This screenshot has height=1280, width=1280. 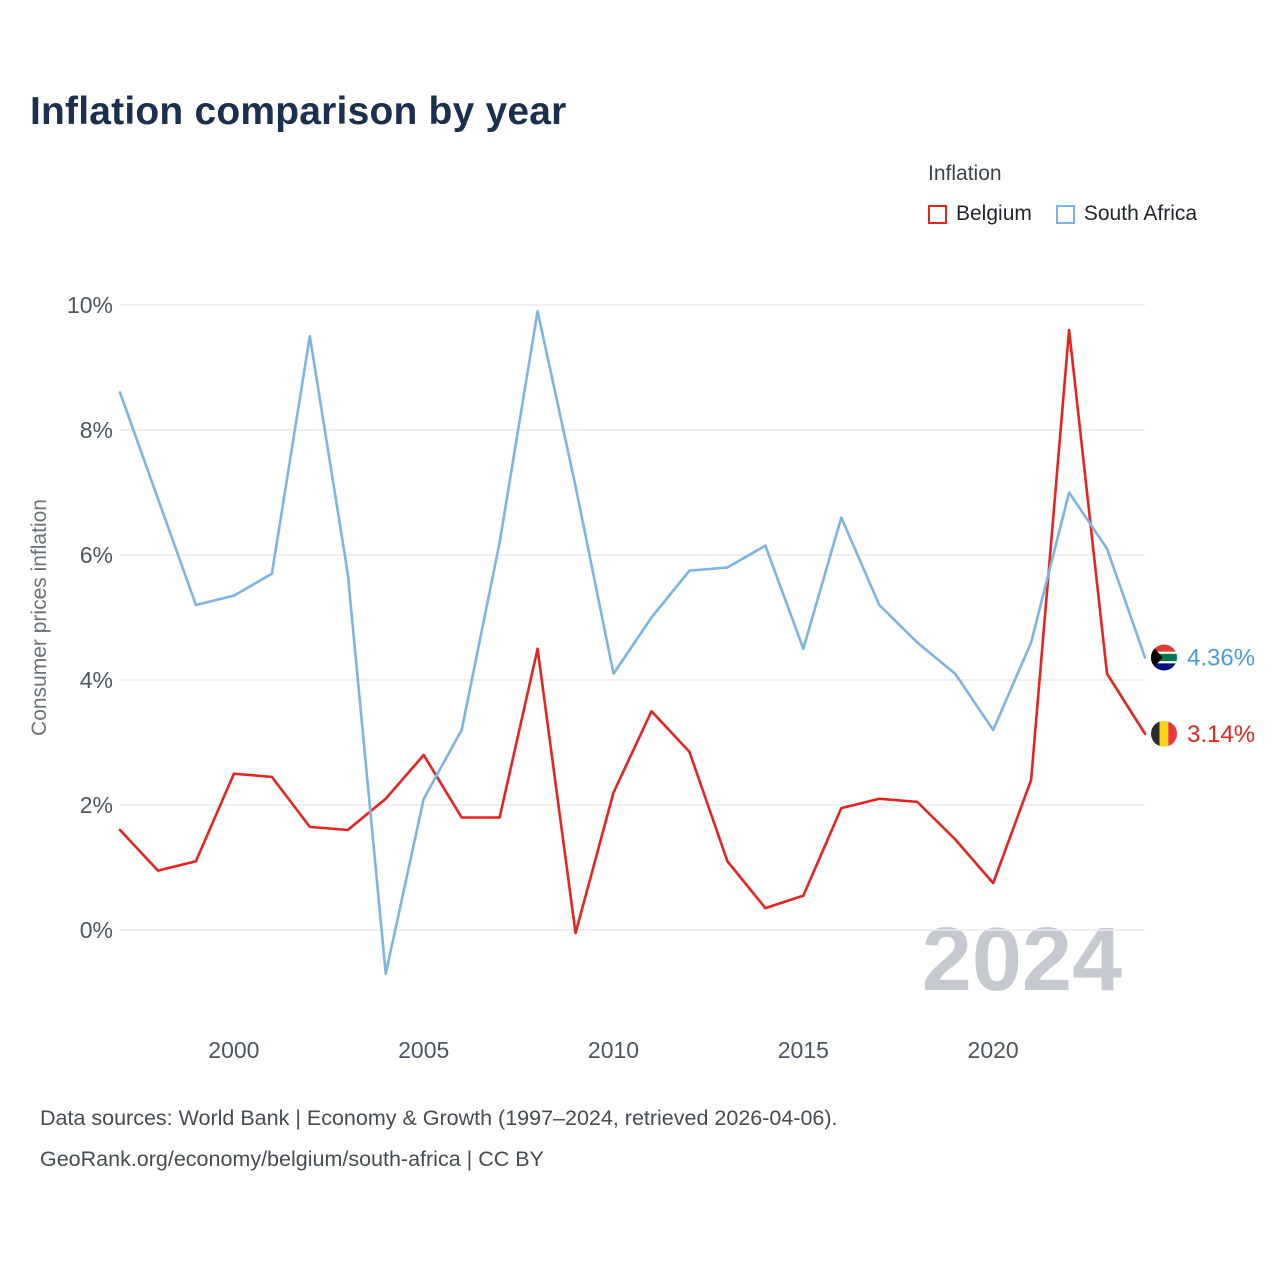 What do you see at coordinates (993, 1050) in the screenshot?
I see `x-tick-label: 2020` at bounding box center [993, 1050].